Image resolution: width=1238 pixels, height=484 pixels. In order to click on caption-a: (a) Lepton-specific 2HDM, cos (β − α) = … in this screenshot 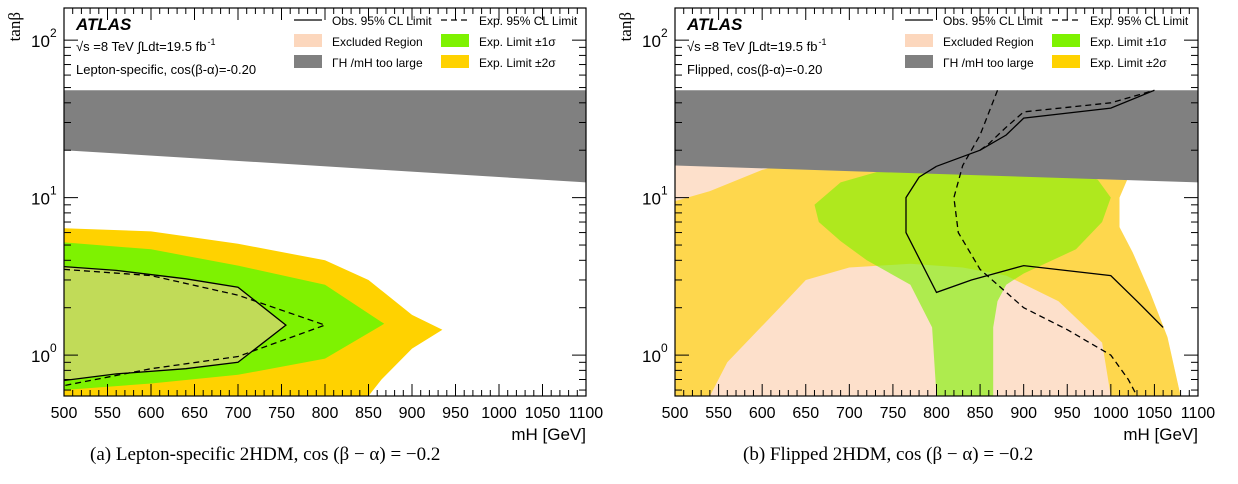, I will do `click(265, 454)`.